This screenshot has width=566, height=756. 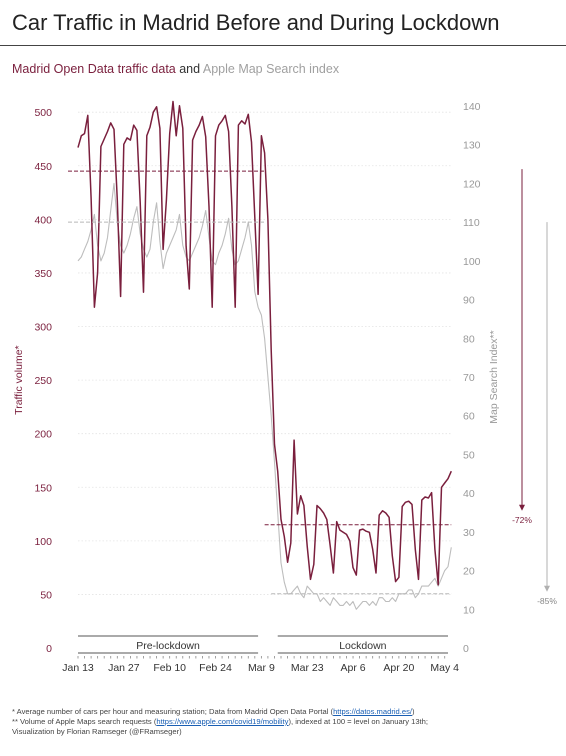 I want to click on x-tick-label: Jan 13, so click(x=78, y=668).